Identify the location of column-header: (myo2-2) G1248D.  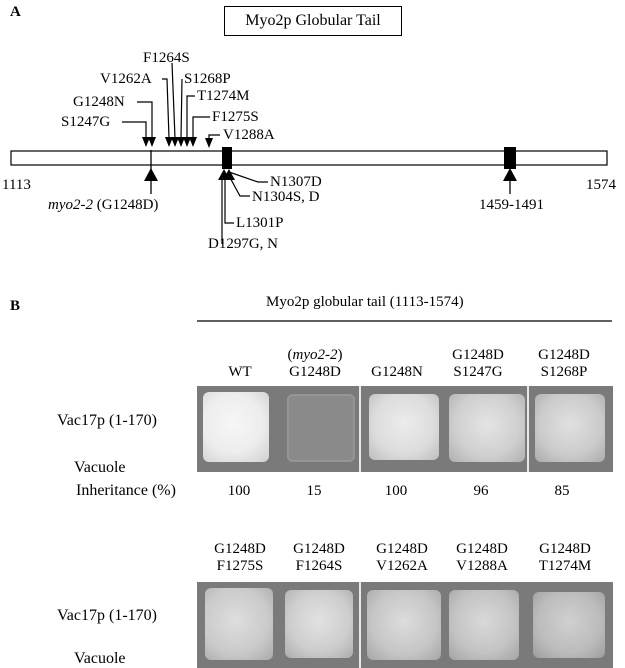
(315, 364).